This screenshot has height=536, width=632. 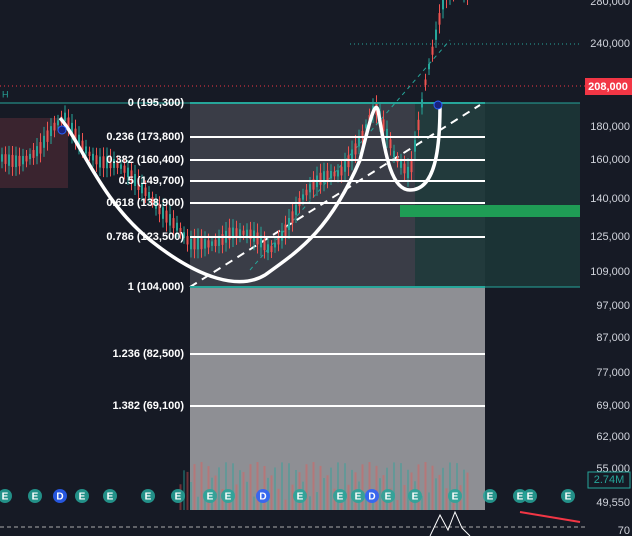 I want to click on event-label: D, so click(x=59, y=497).